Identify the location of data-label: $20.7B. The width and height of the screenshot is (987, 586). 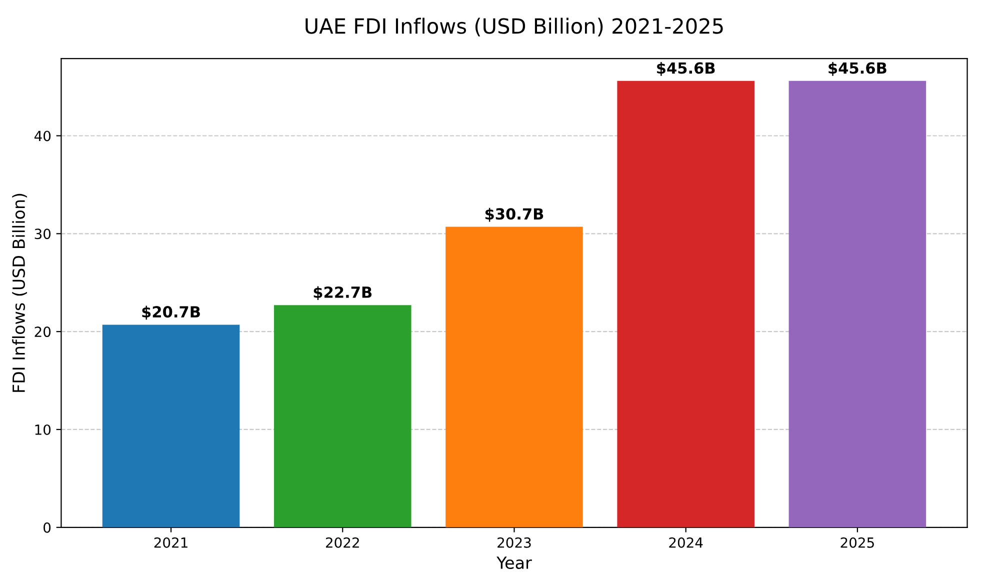
(171, 313).